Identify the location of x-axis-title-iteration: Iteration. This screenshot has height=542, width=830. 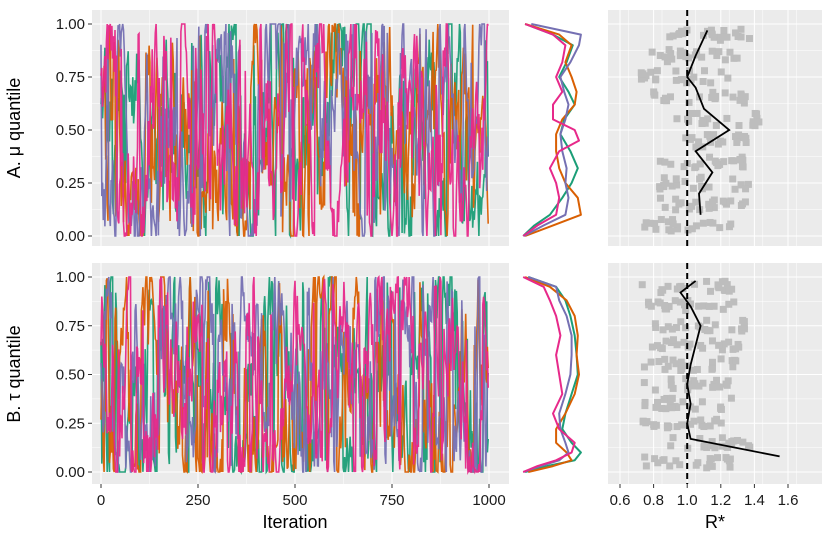
(294, 522).